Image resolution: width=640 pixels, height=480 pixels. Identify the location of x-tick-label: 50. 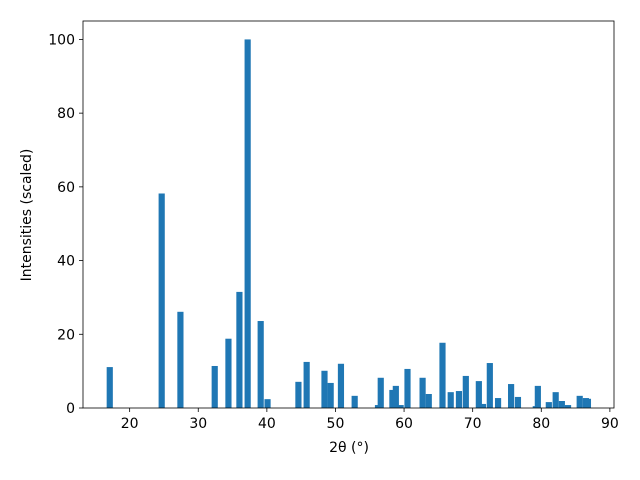
(336, 424).